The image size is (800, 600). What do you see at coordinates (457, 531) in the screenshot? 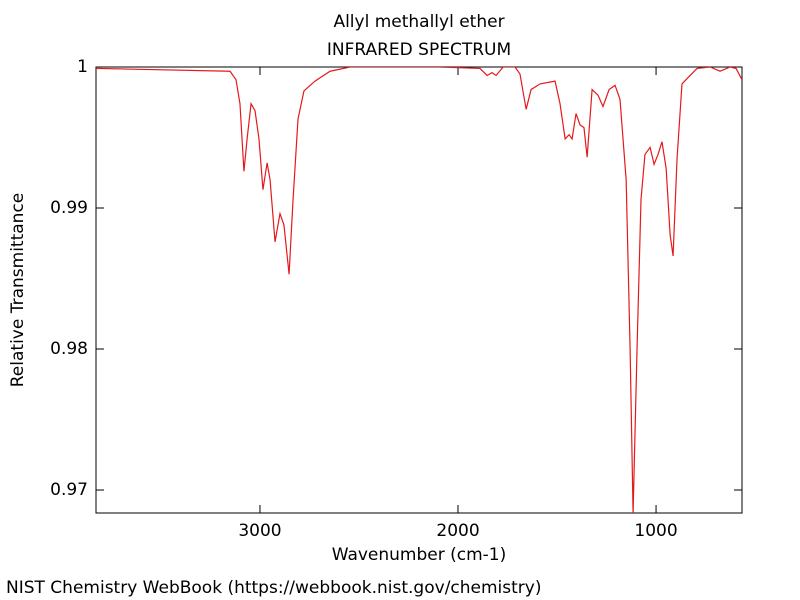
I see `x-tick-label: 2000` at bounding box center [457, 531].